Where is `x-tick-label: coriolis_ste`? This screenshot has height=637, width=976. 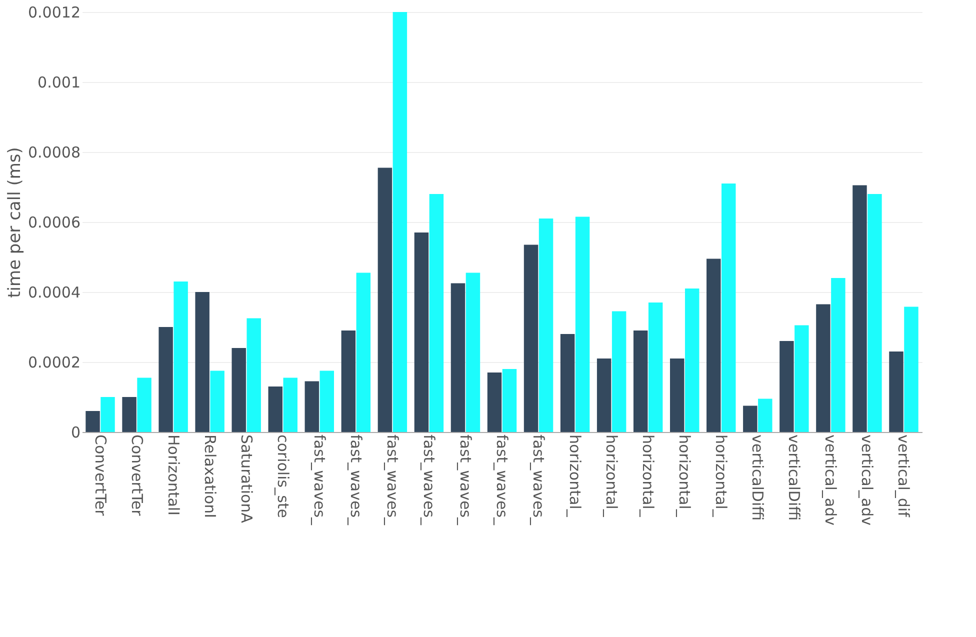
x-tick-label: coriolis_ste is located at coordinates (283, 476).